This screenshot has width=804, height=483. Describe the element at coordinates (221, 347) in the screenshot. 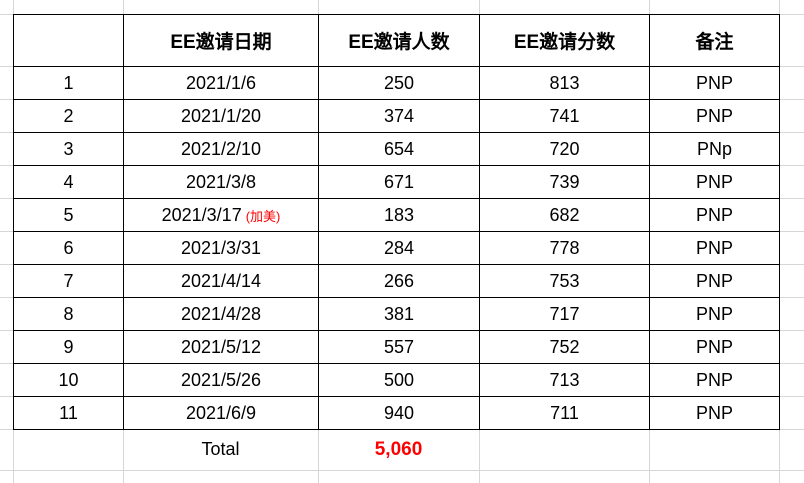

I see `cell-date: 2021/5/12` at that location.